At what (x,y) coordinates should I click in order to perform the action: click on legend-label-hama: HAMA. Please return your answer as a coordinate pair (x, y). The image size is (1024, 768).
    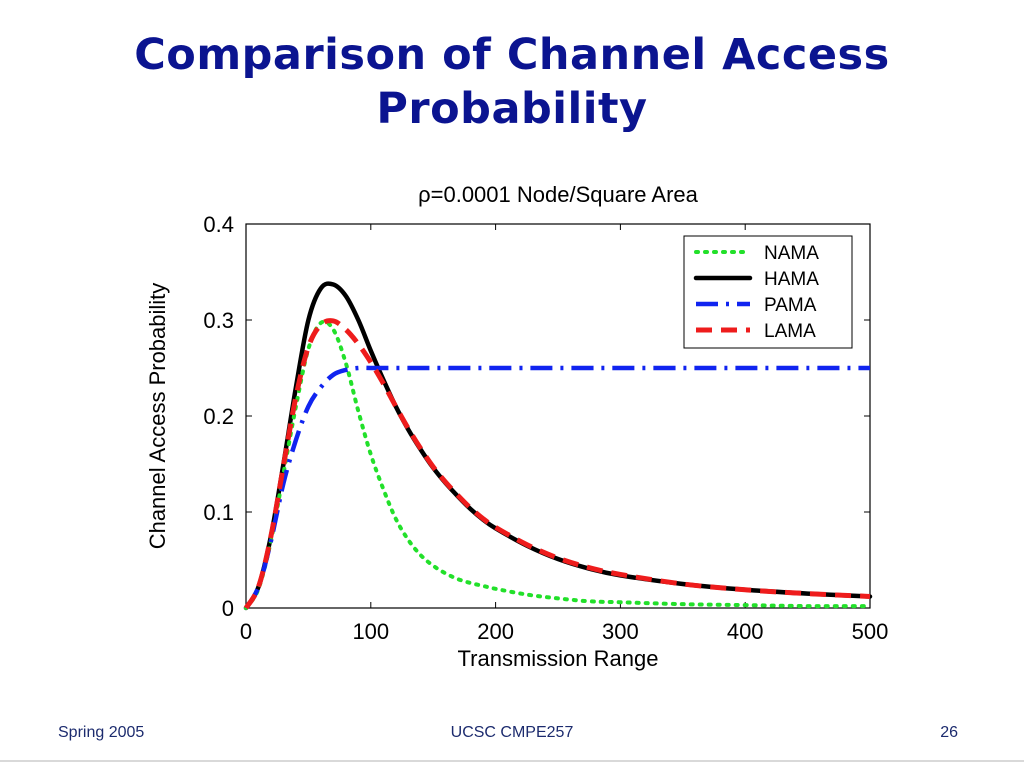
    Looking at the image, I should click on (791, 279).